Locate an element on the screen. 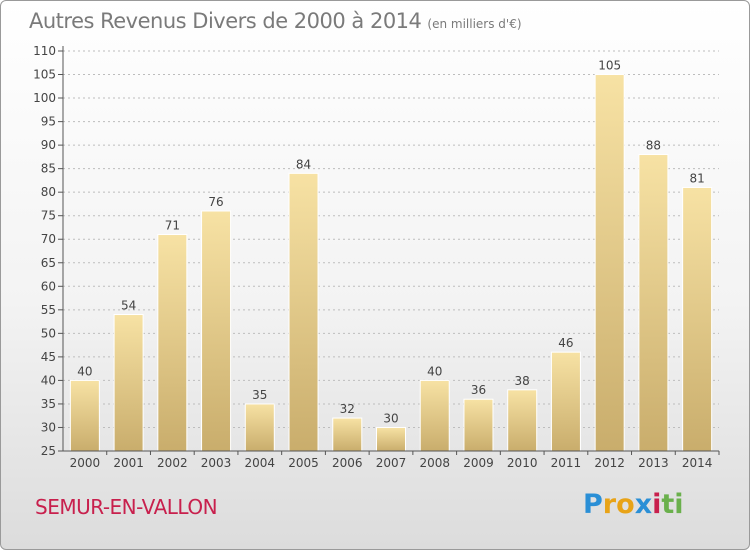 The image size is (750, 550). logo-letter: r is located at coordinates (609, 504).